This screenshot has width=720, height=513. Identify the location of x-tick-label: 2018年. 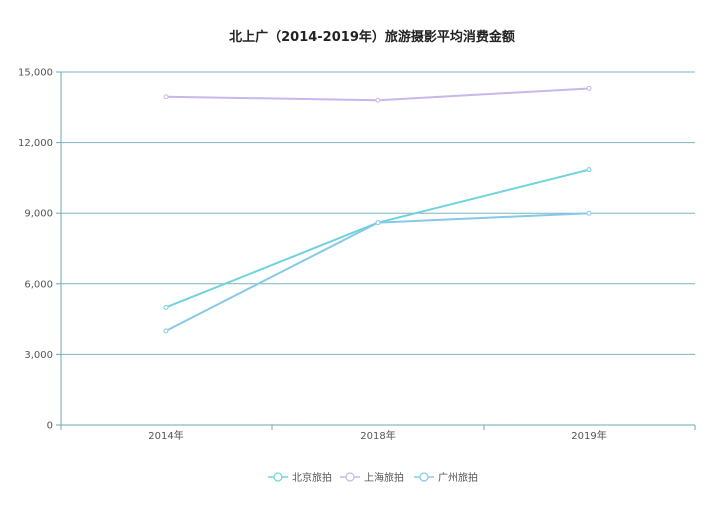
(377, 435).